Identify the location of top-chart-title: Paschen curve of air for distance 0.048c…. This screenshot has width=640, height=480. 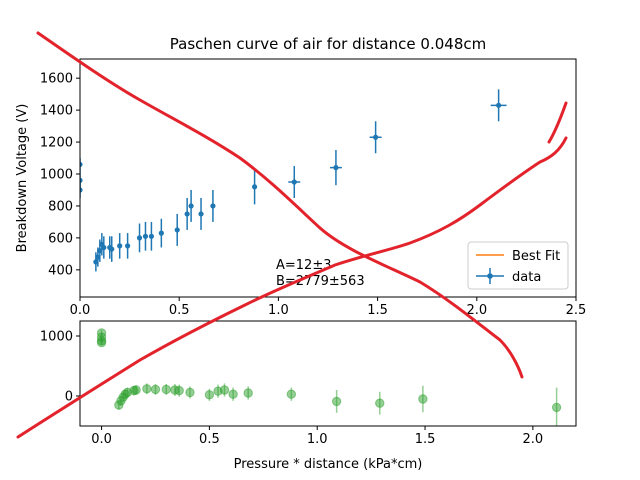
(328, 44).